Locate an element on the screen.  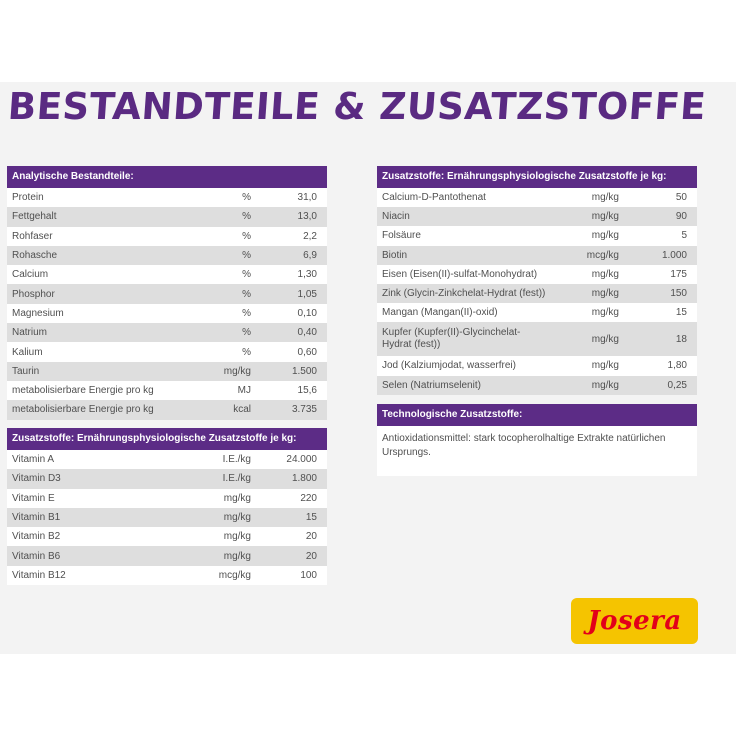
row-value: 1.800 is located at coordinates (304, 479).